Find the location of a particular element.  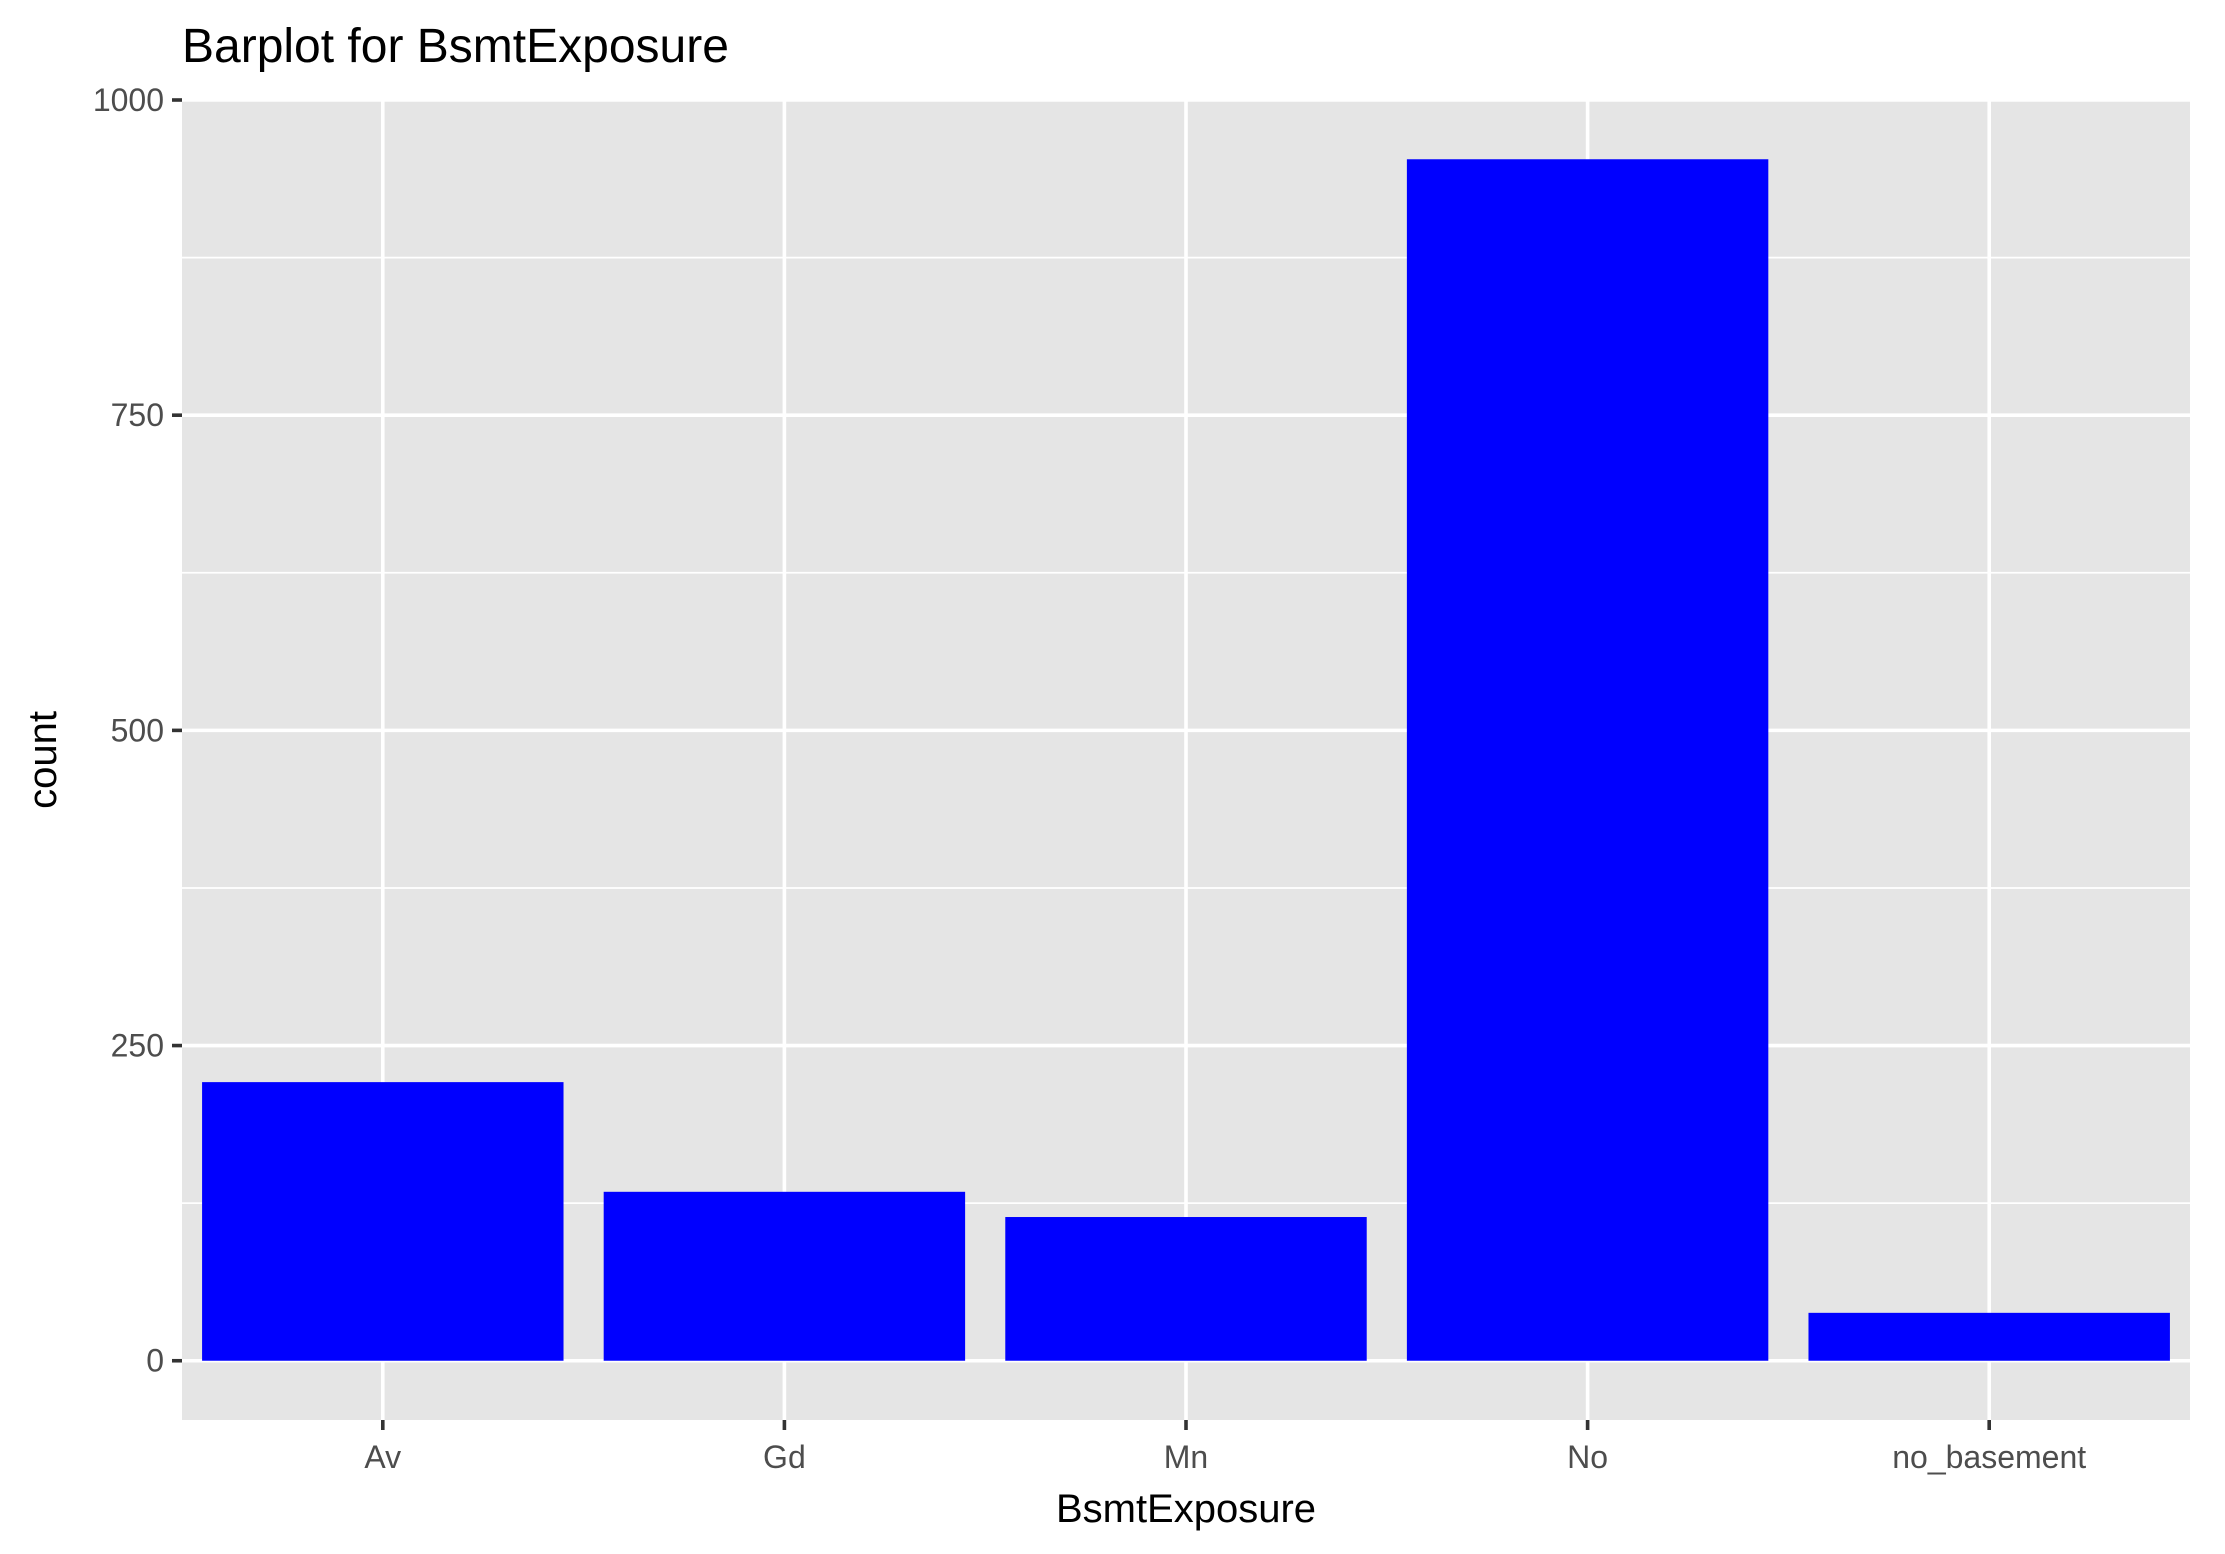

y-tick-label: 750 is located at coordinates (137, 415).